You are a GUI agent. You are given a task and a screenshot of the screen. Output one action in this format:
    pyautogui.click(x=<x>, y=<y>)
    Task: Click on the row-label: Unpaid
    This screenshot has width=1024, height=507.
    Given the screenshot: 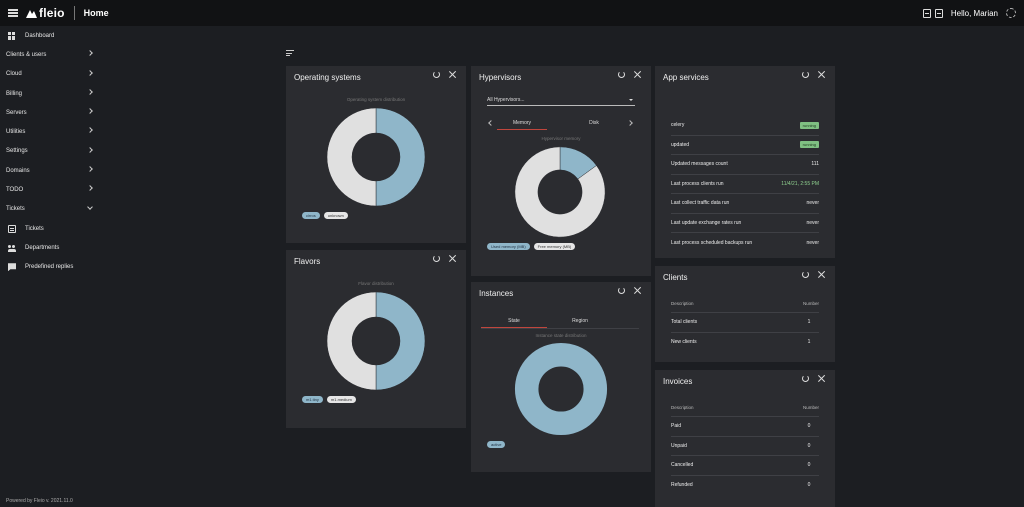 What is the action you would take?
    pyautogui.click(x=679, y=445)
    